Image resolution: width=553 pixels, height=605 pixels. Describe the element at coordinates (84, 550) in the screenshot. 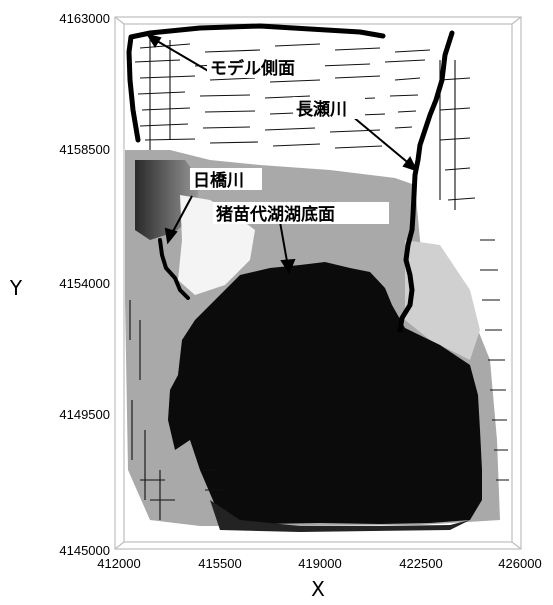

I see `y-tick-label: 4145000` at that location.